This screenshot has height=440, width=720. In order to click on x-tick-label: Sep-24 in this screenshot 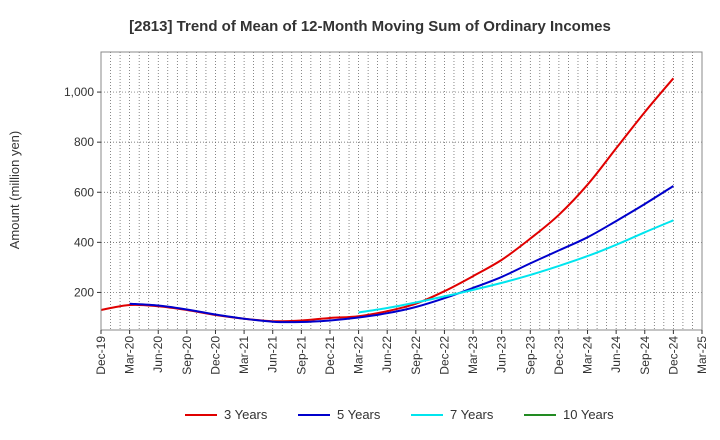, I will do `click(645, 355)`.